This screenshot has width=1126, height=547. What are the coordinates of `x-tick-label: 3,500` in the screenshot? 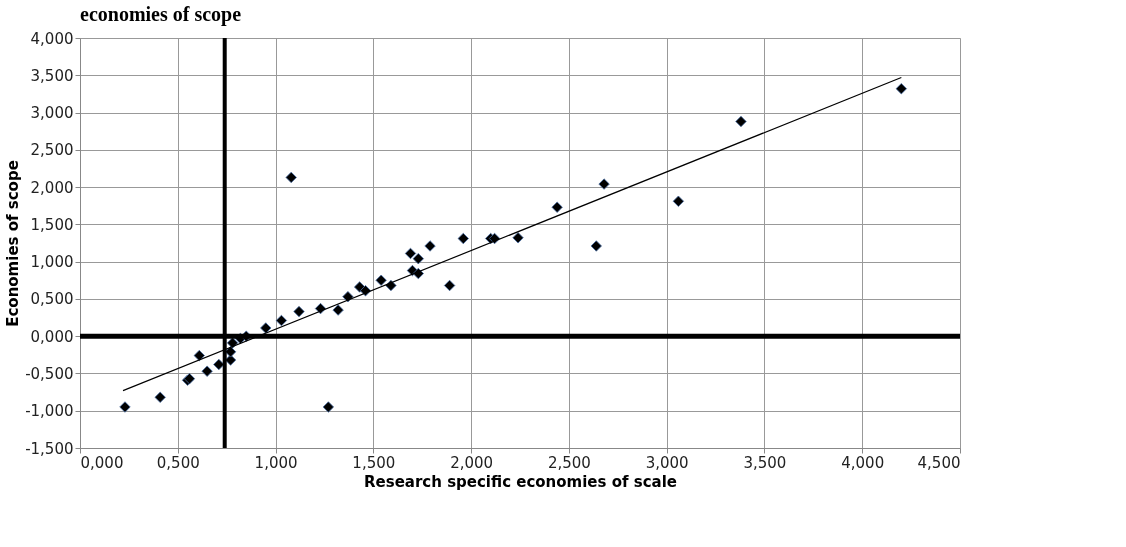 It's located at (765, 462).